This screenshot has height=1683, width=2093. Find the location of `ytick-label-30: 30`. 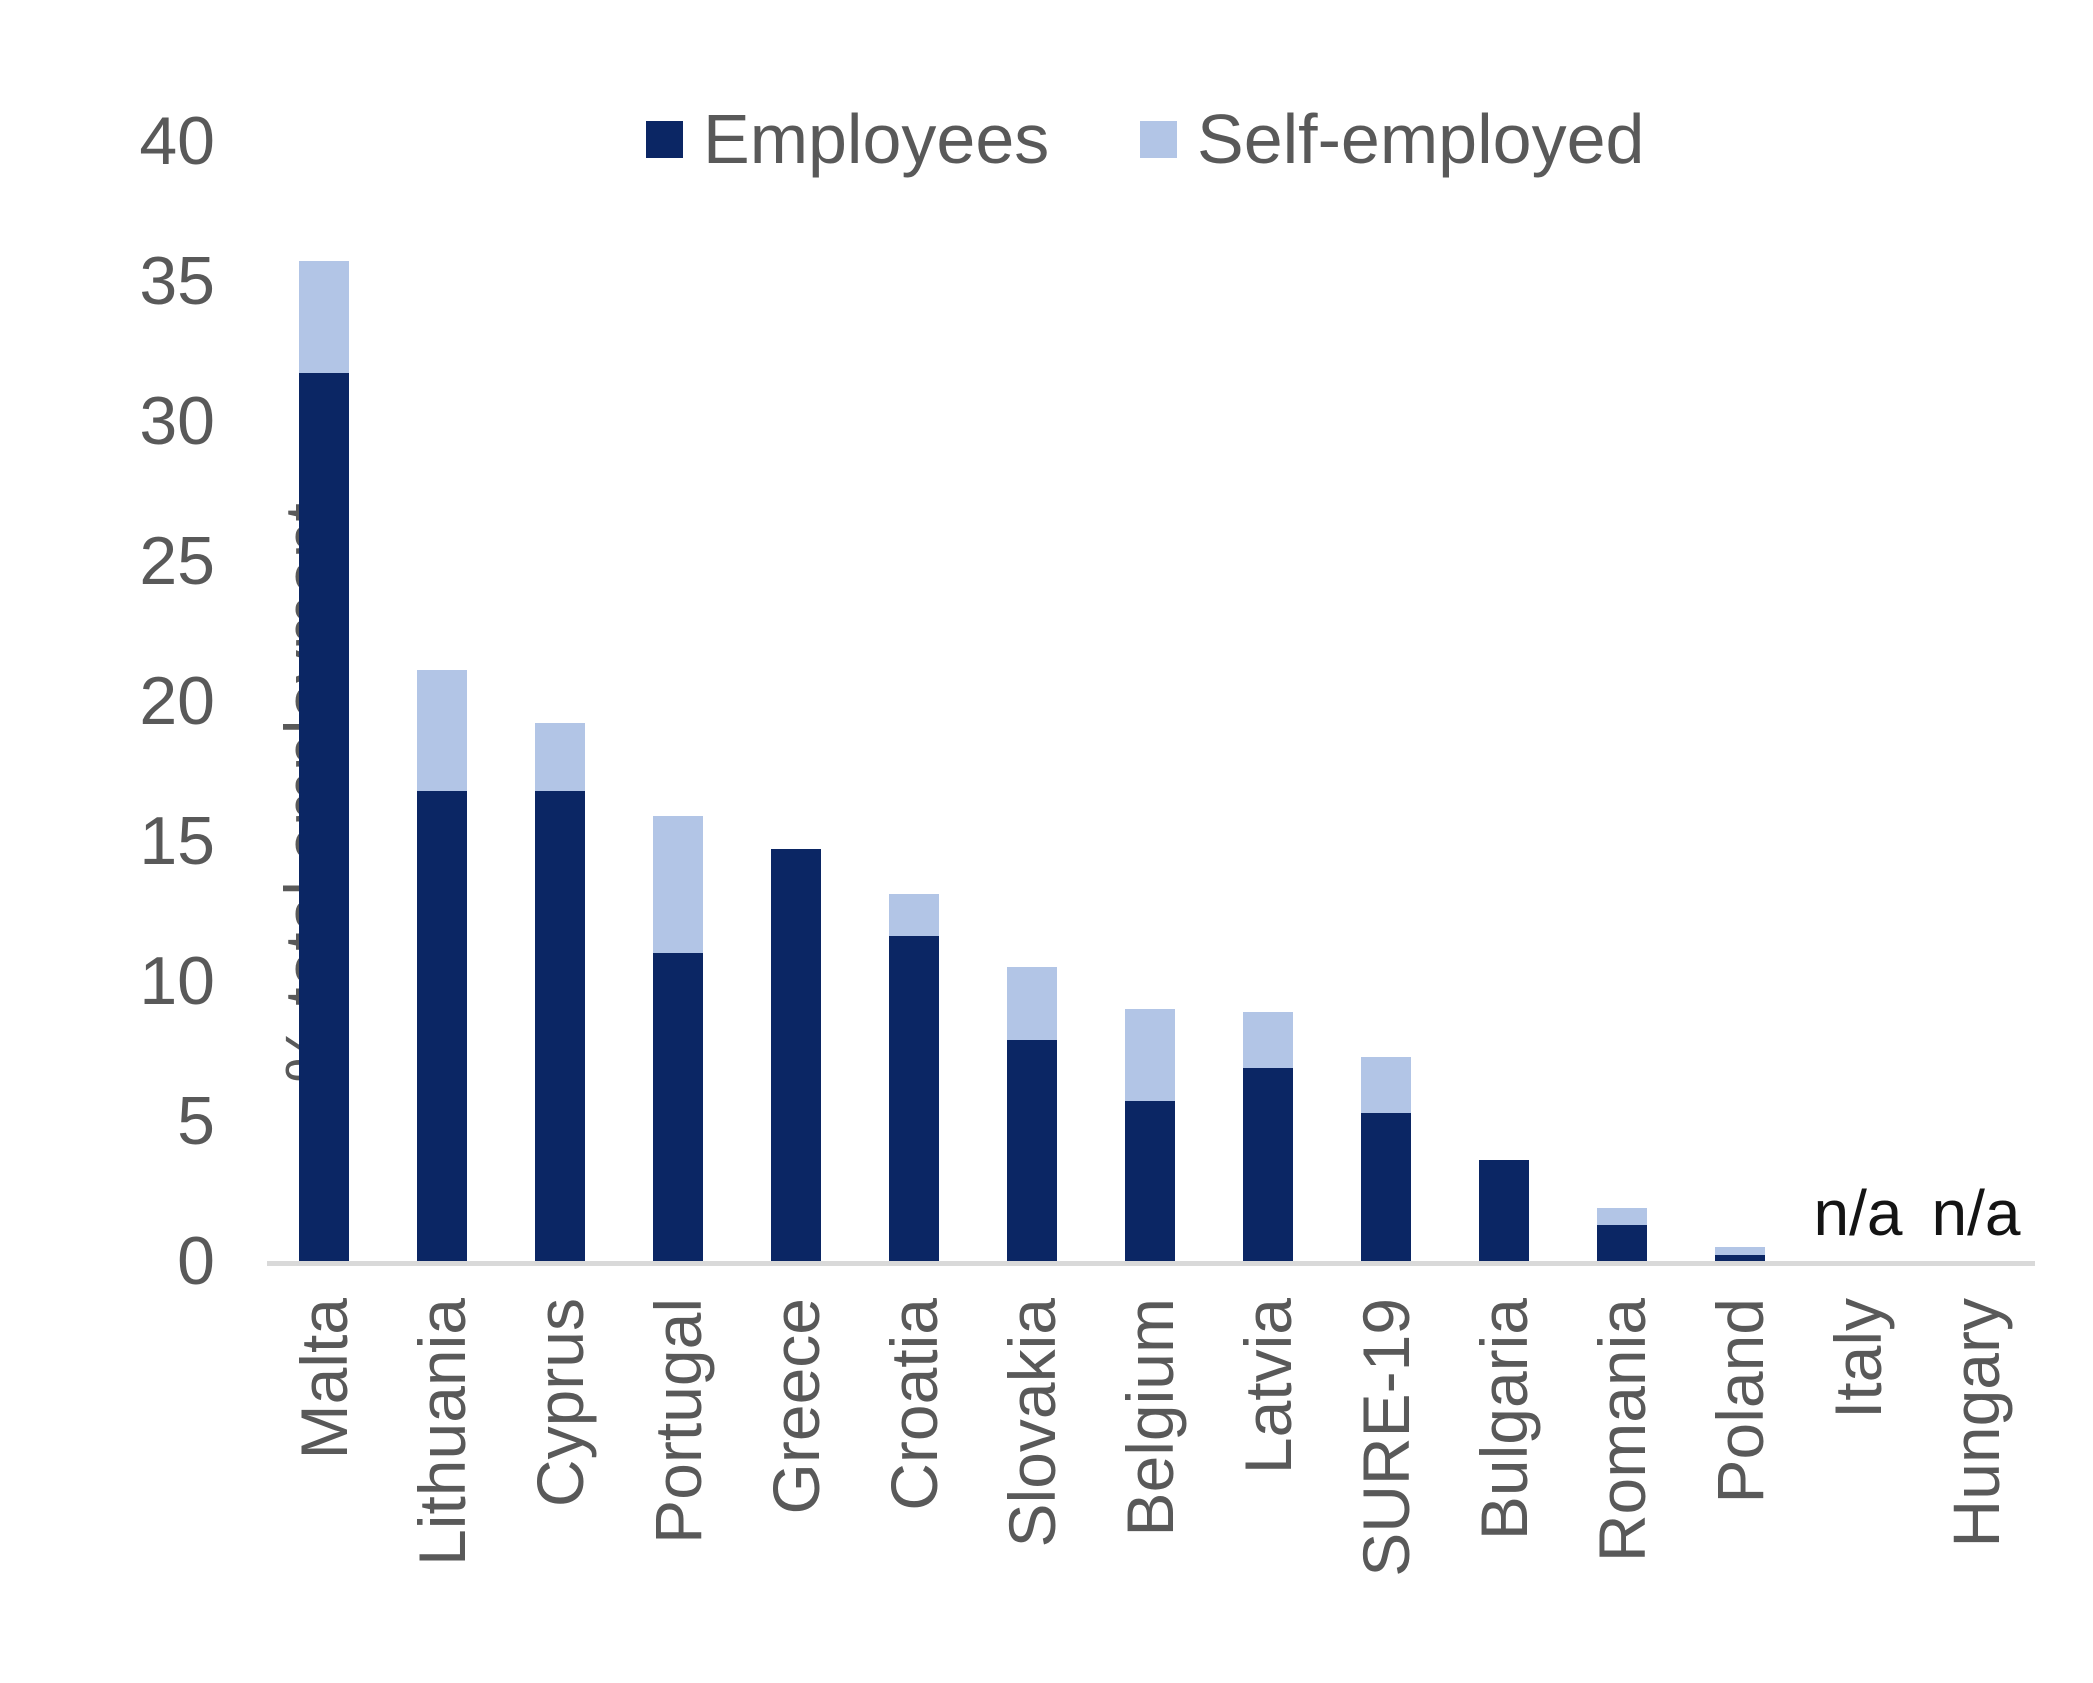

ytick-label-30: 30 is located at coordinates (177, 421).